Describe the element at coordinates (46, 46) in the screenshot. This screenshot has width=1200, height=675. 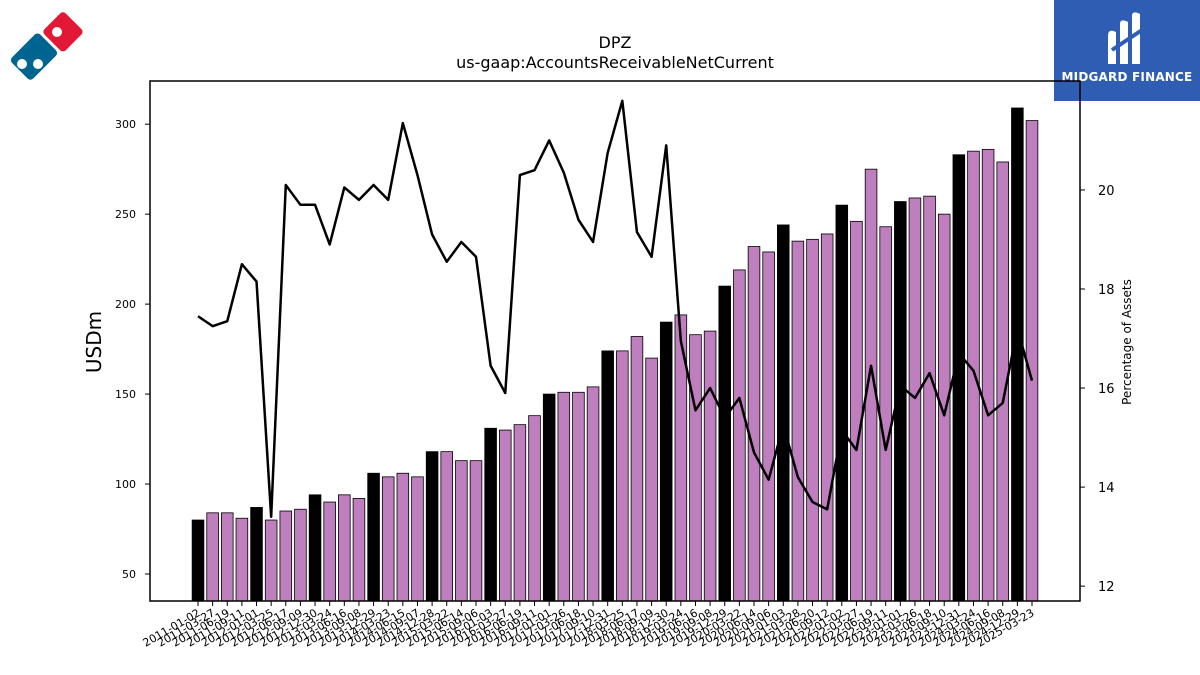
I see `domino-logo-icon` at that location.